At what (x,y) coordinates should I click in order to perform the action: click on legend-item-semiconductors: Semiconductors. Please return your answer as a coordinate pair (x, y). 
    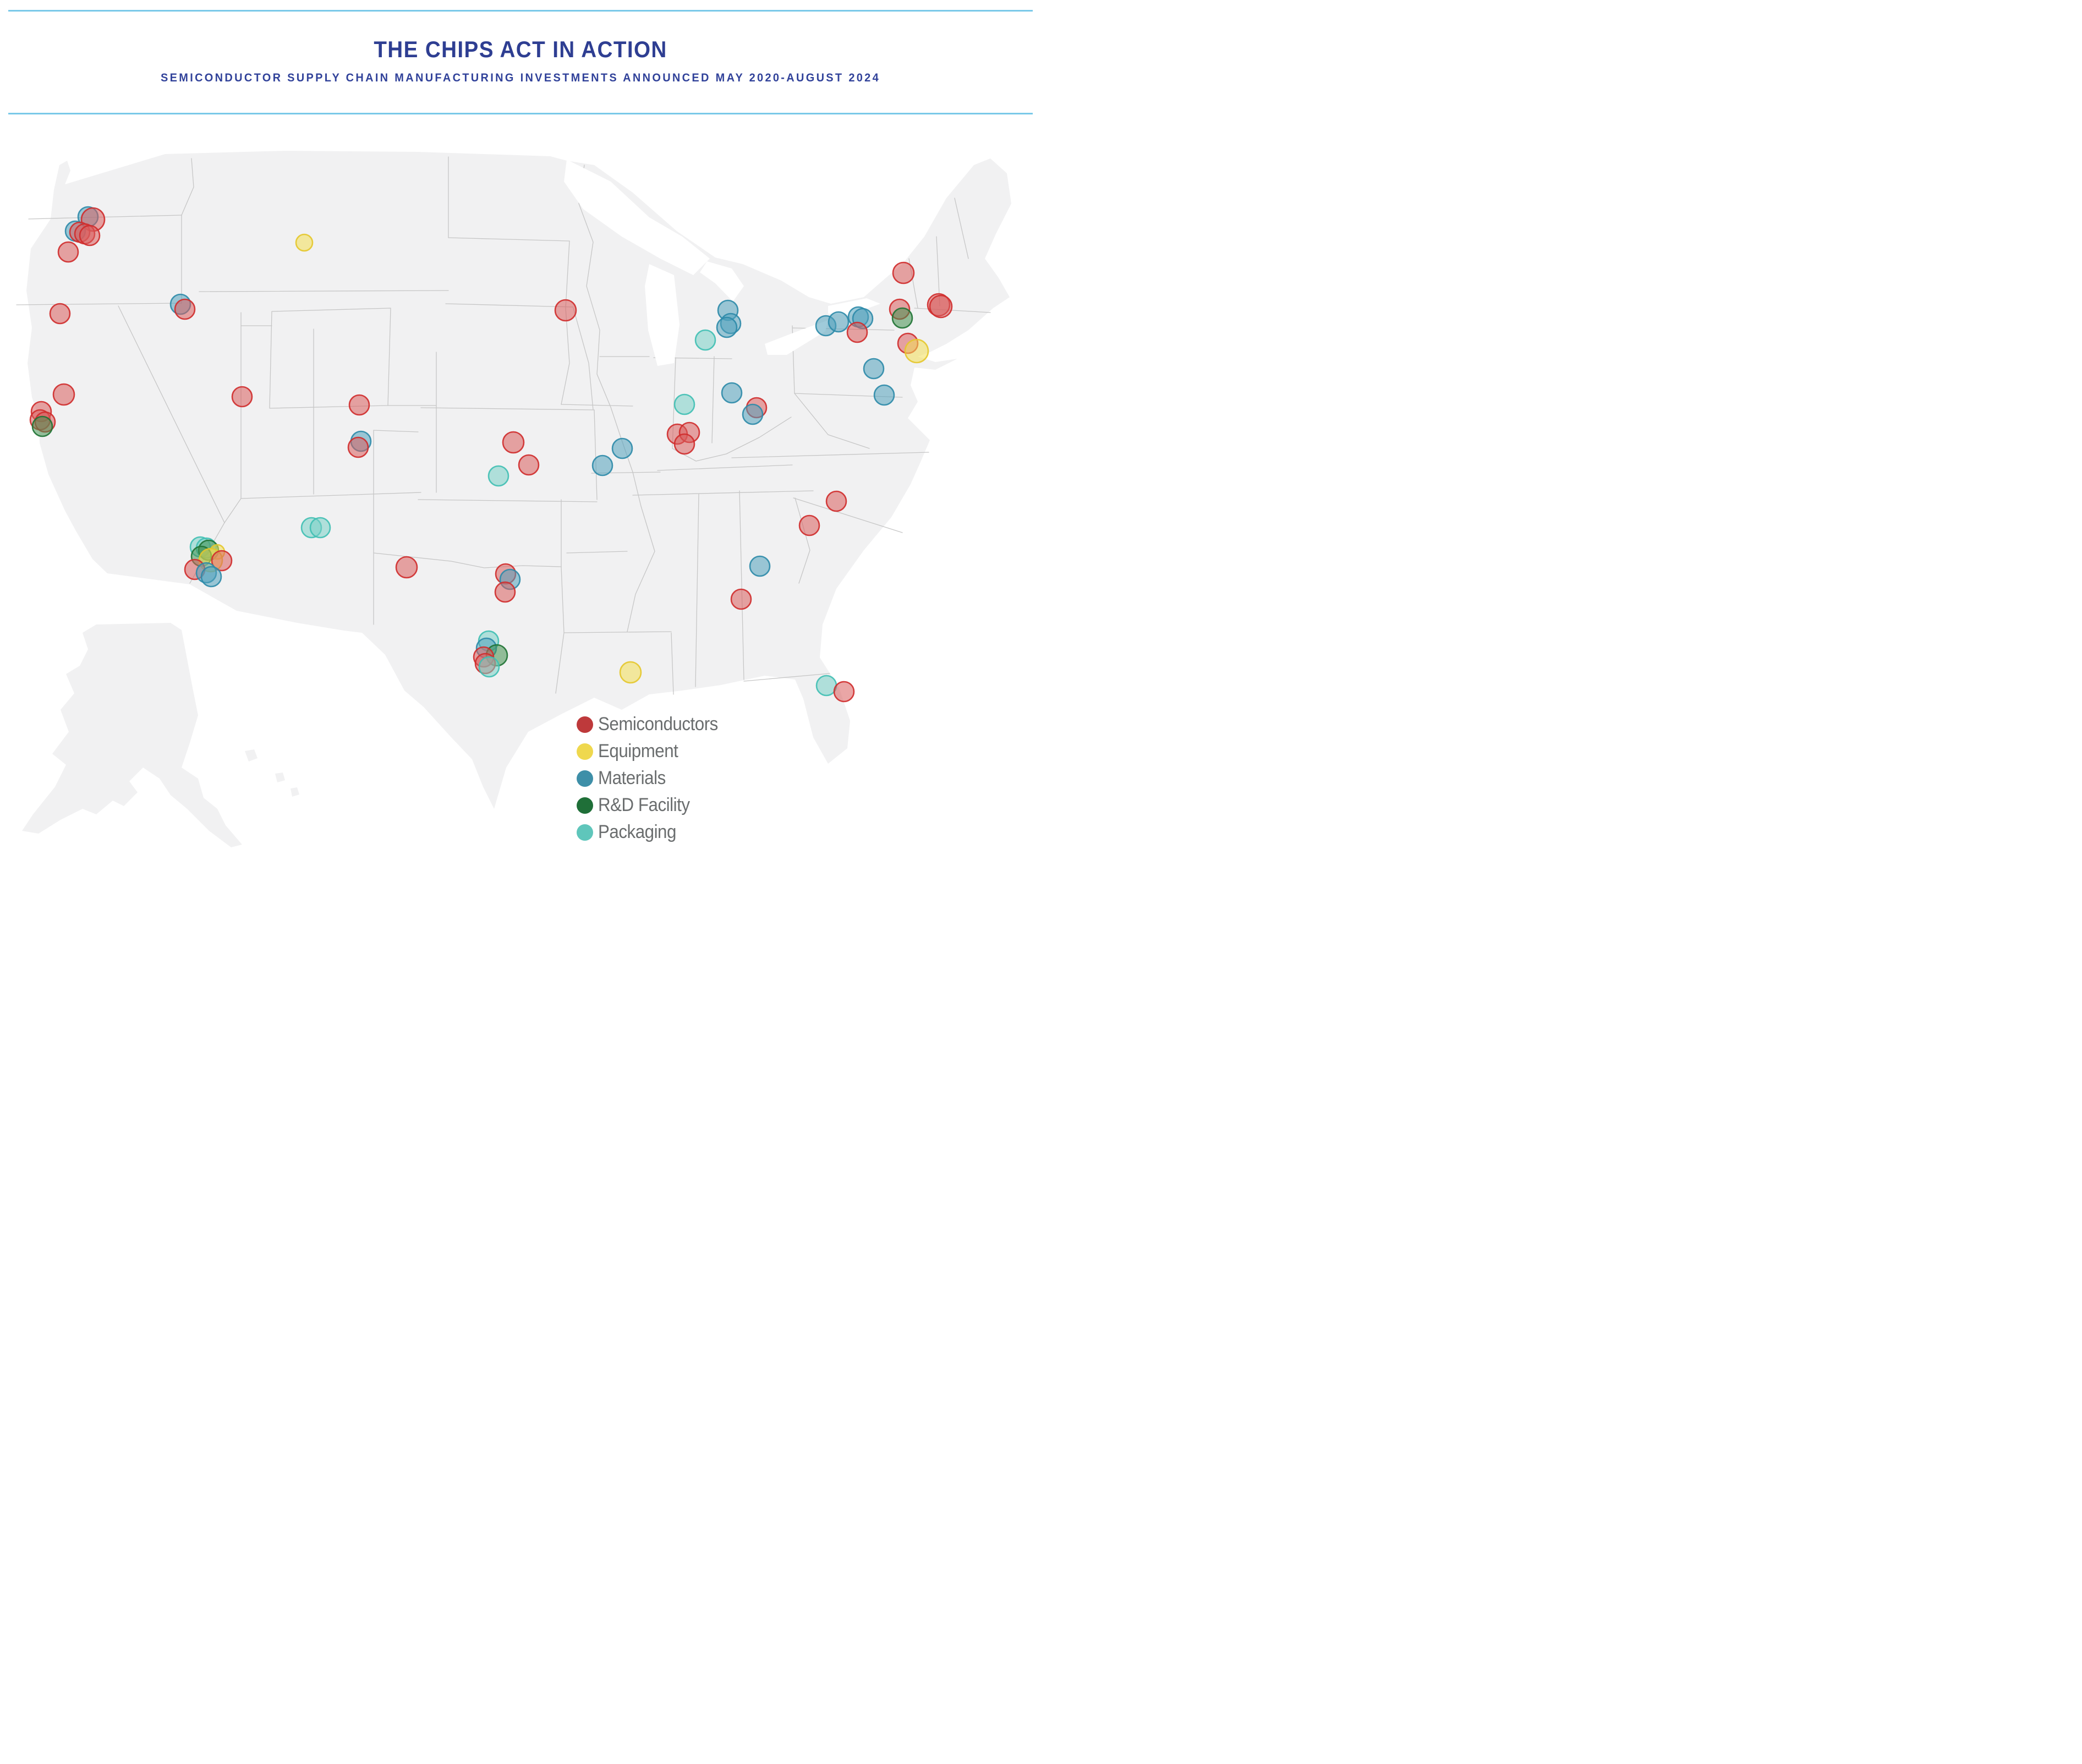
    Looking at the image, I should click on (652, 724).